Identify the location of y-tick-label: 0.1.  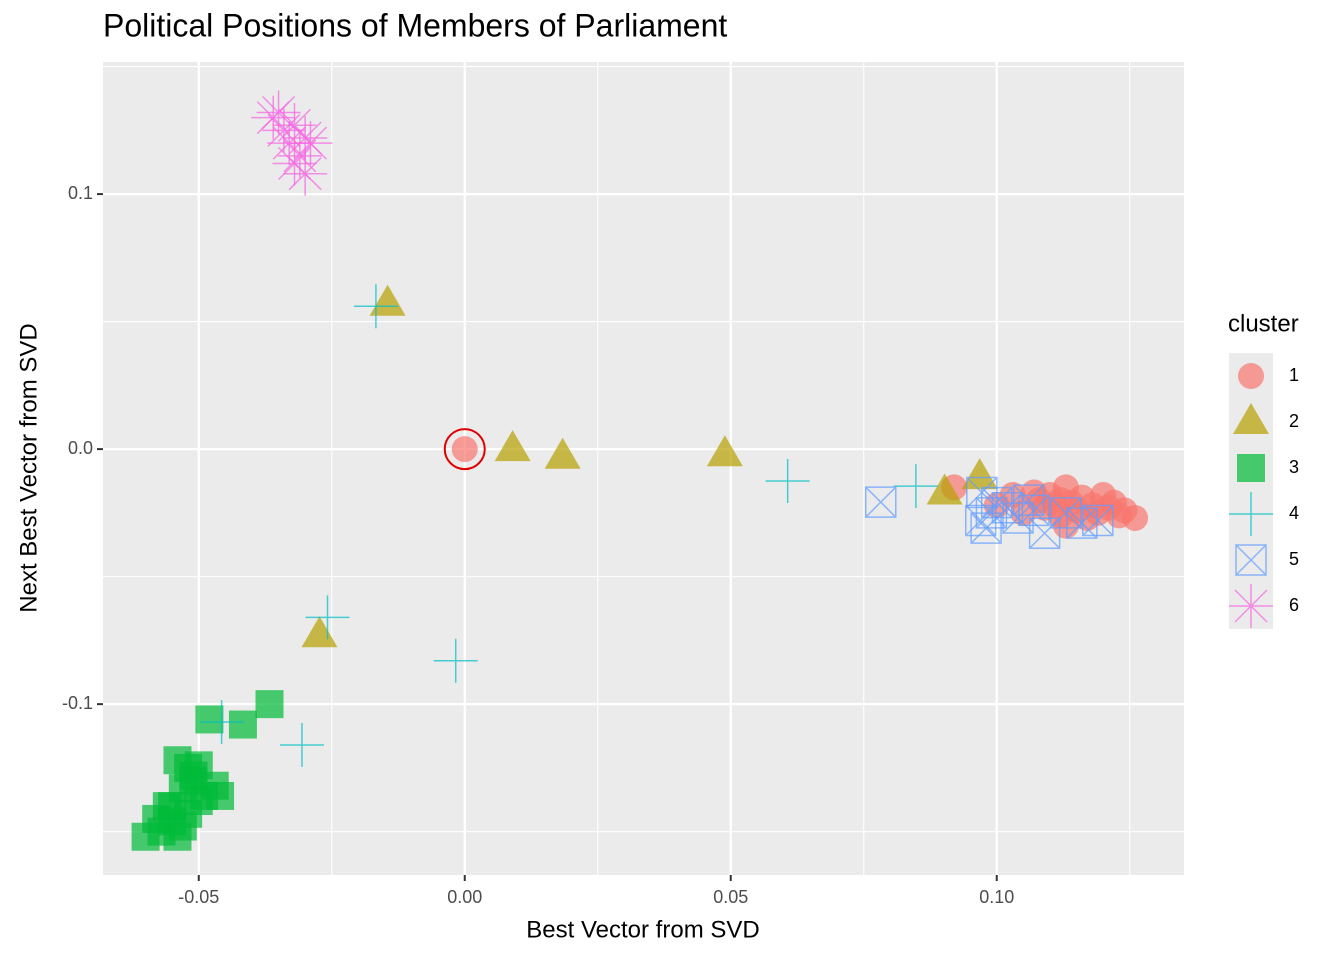
(80, 193).